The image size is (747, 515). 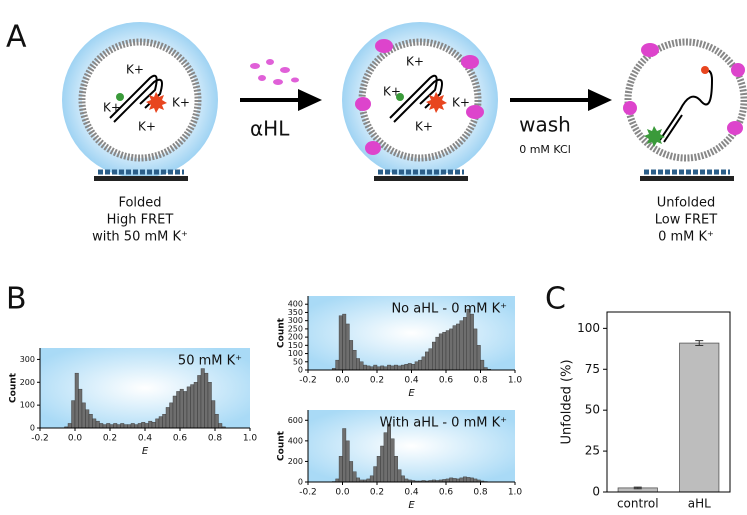 What do you see at coordinates (638, 504) in the screenshot?
I see `x-tick-label: control` at bounding box center [638, 504].